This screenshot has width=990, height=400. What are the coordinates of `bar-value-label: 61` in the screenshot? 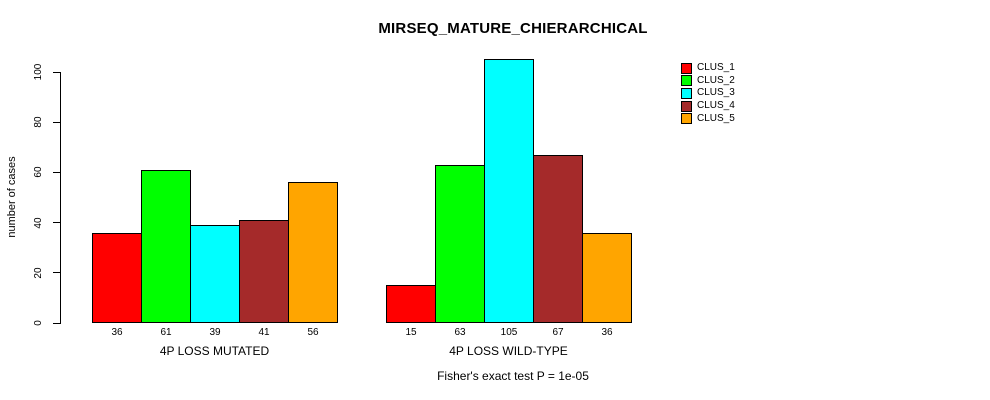 It's located at (166, 332).